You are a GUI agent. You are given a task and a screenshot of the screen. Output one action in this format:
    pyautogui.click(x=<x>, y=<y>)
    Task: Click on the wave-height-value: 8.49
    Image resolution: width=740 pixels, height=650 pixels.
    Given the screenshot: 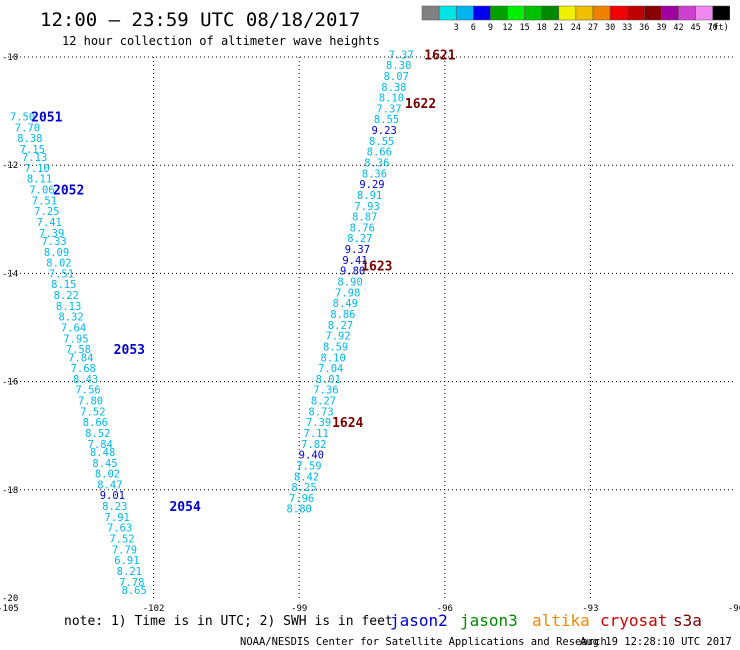 What is the action you would take?
    pyautogui.click(x=345, y=304)
    